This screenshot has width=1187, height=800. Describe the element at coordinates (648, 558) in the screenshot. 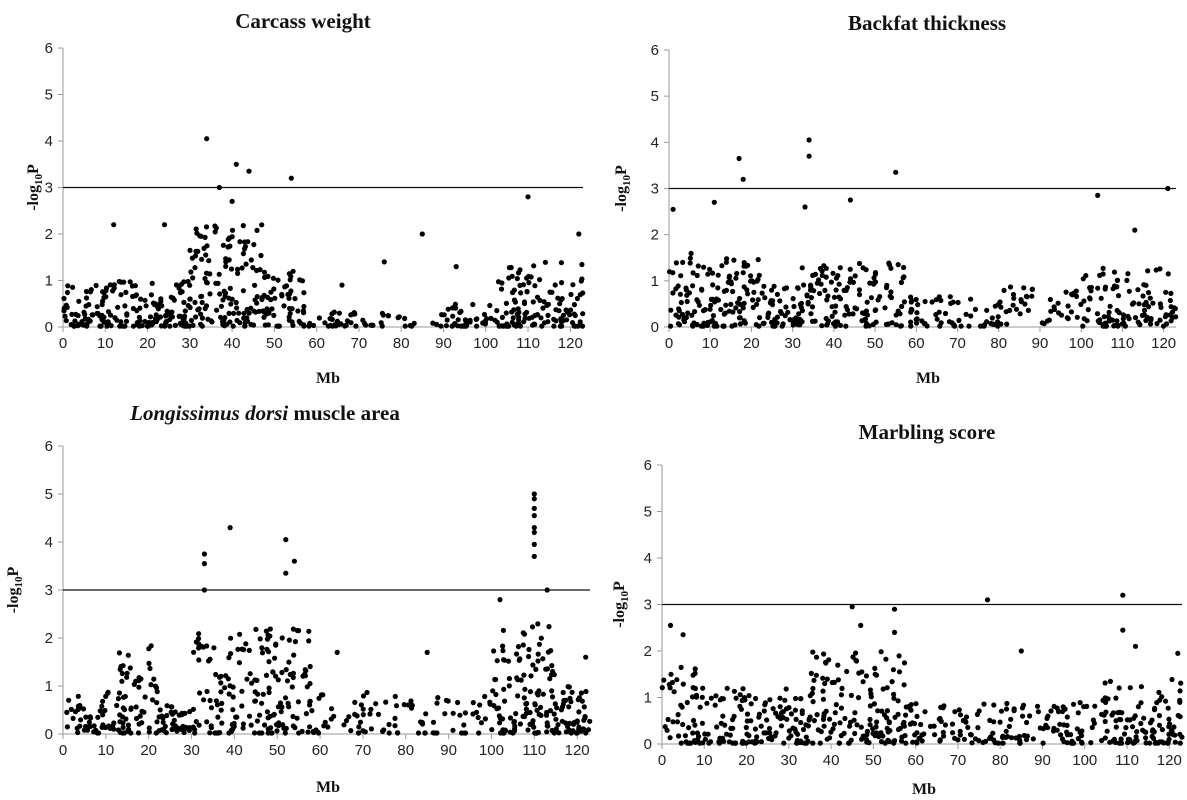

I see `y-tick-label: 4` at that location.